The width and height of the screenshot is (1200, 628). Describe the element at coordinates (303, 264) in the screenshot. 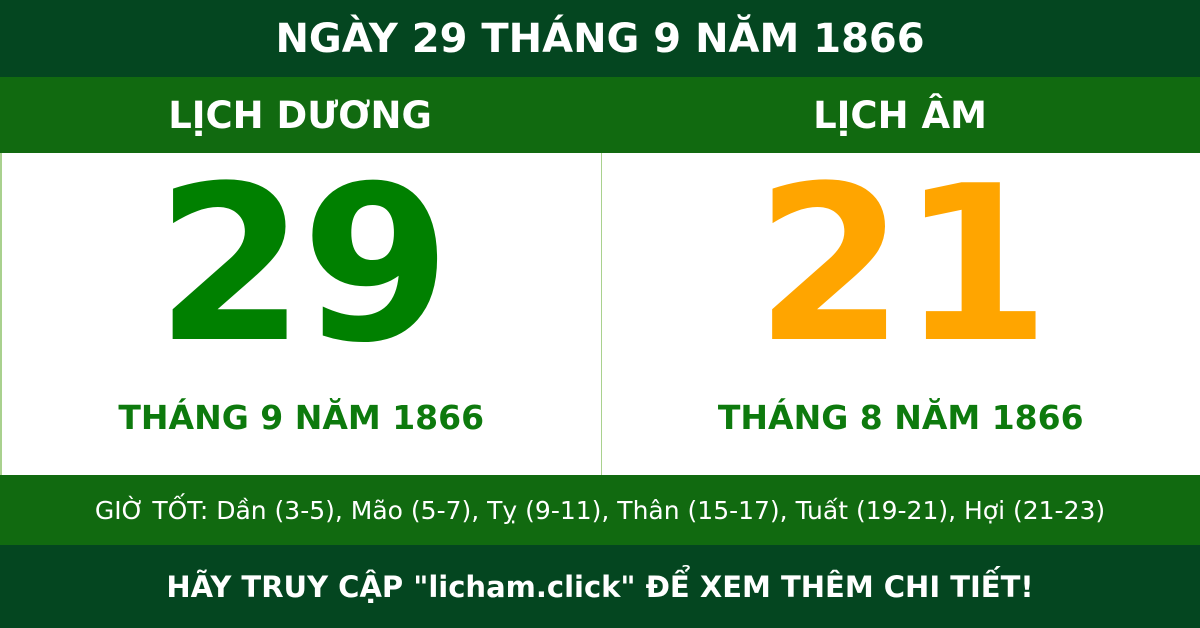

I see `solar-day: 29` at that location.